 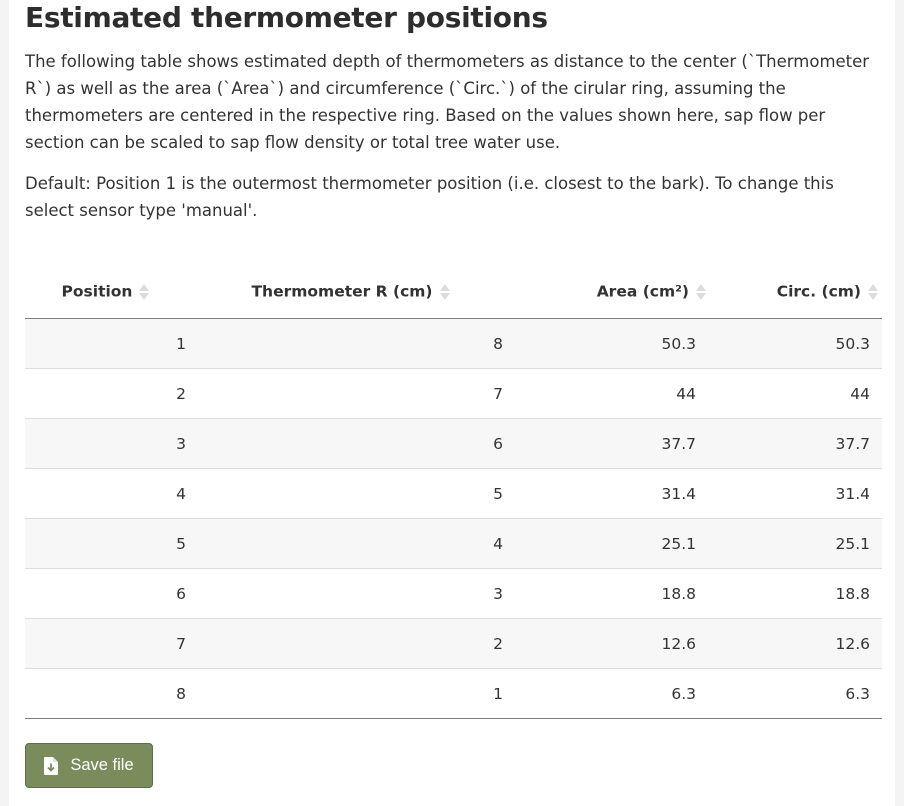 What do you see at coordinates (611, 543) in the screenshot?
I see `cell-area: 25.1` at bounding box center [611, 543].